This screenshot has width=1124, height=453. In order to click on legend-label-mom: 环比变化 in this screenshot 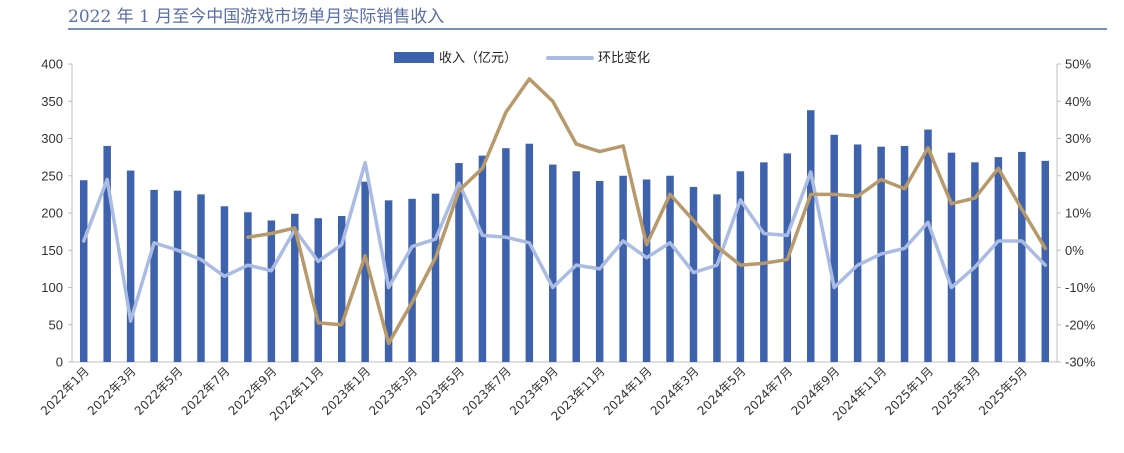, I will do `click(624, 58)`.